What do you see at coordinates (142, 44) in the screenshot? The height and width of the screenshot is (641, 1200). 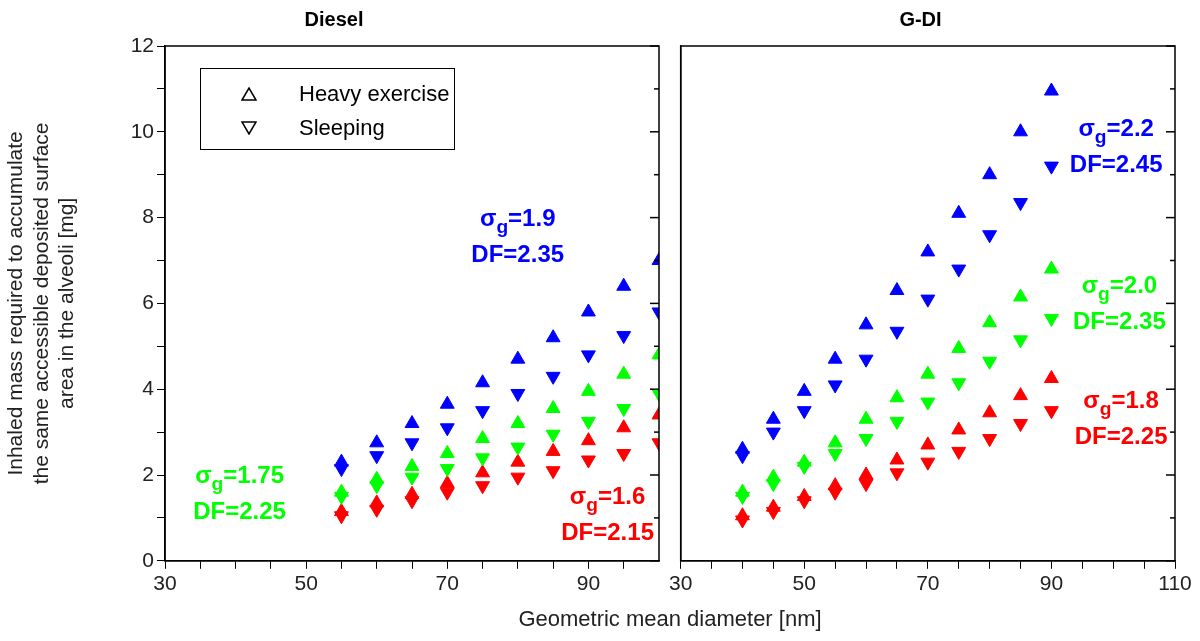 I see `y-tick-label: 12` at bounding box center [142, 44].